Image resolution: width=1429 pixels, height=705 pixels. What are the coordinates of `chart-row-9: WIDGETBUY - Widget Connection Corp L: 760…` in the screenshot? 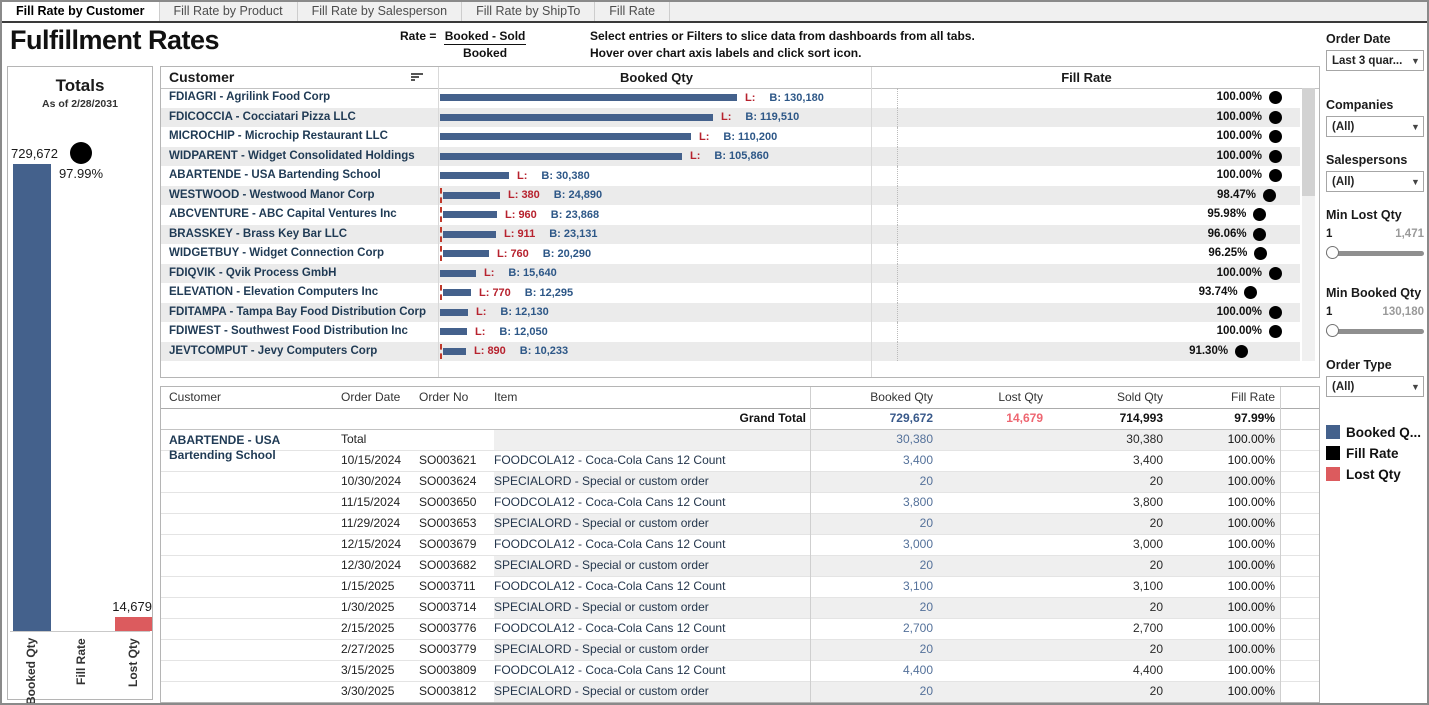 It's located at (730, 254).